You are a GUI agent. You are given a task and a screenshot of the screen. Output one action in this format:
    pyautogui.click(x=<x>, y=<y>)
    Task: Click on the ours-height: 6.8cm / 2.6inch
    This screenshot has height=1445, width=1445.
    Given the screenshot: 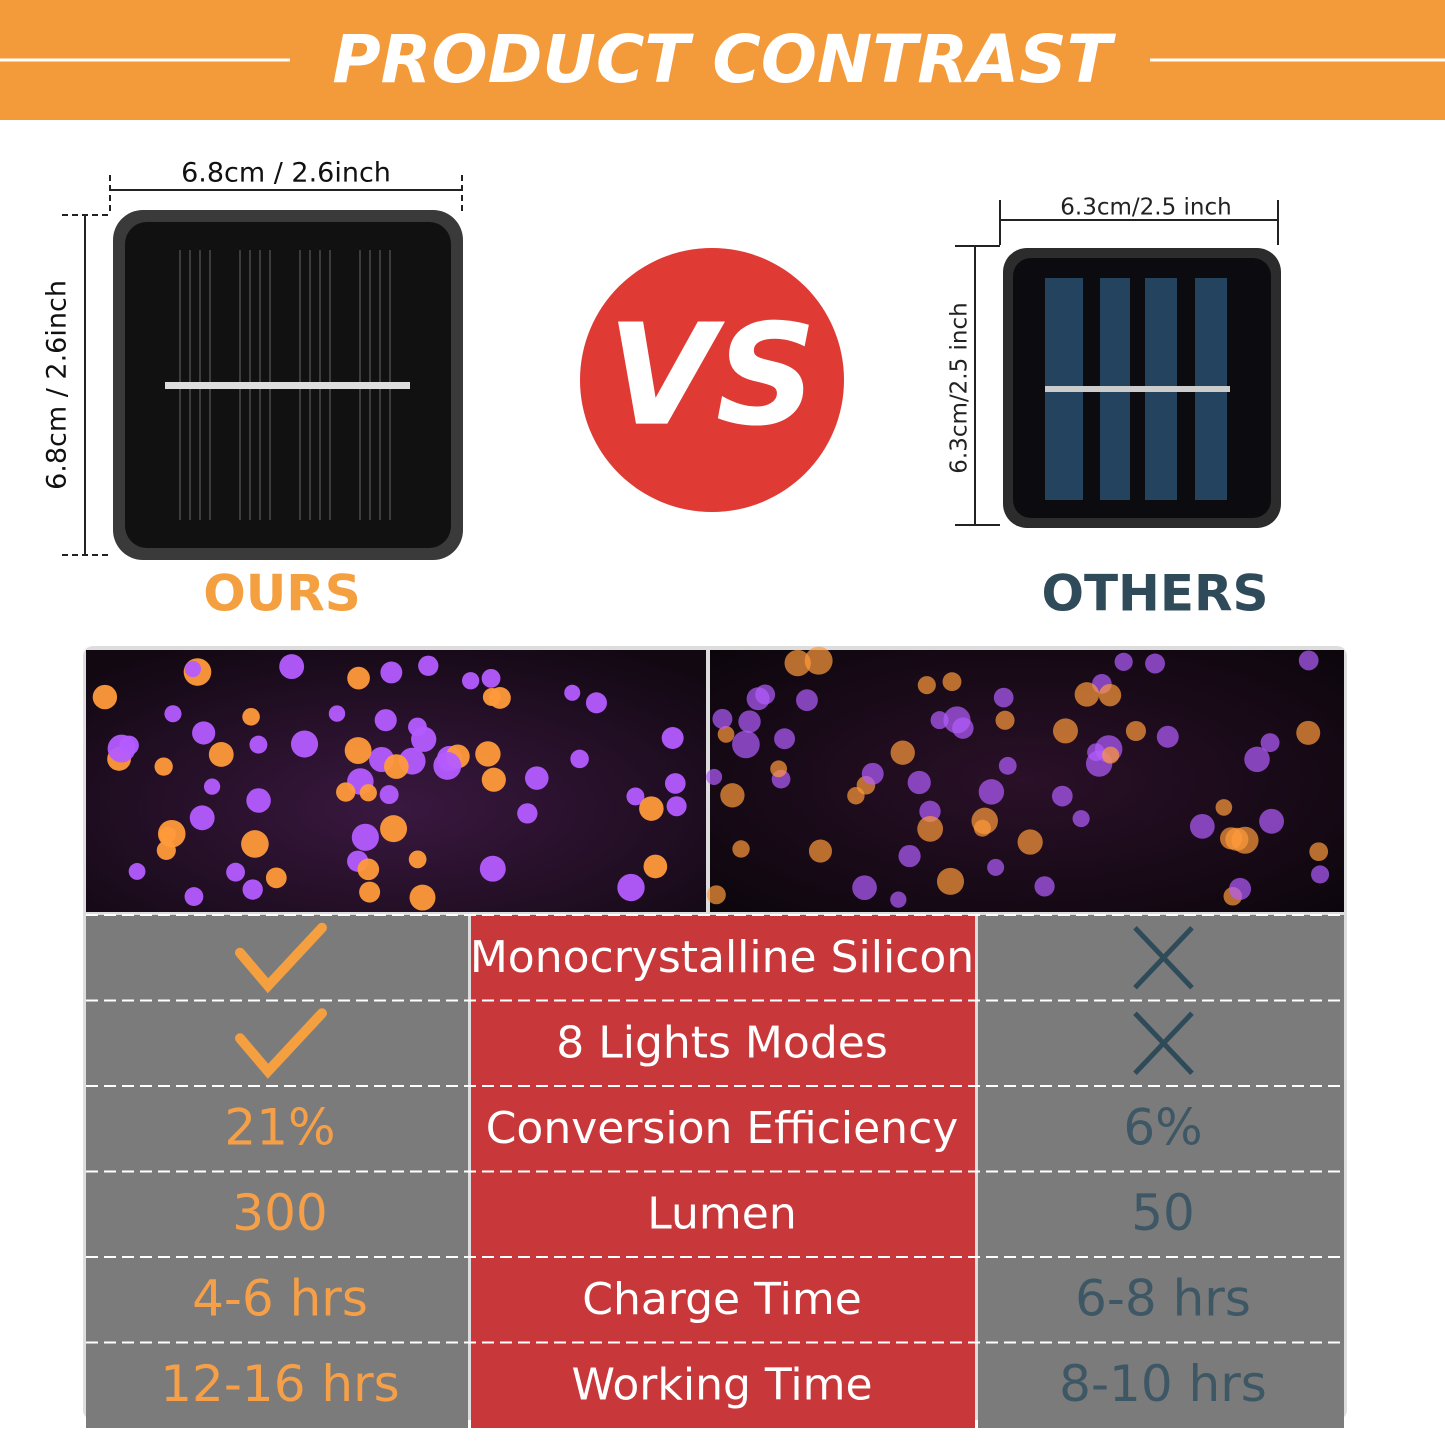 What is the action you would take?
    pyautogui.click(x=57, y=385)
    